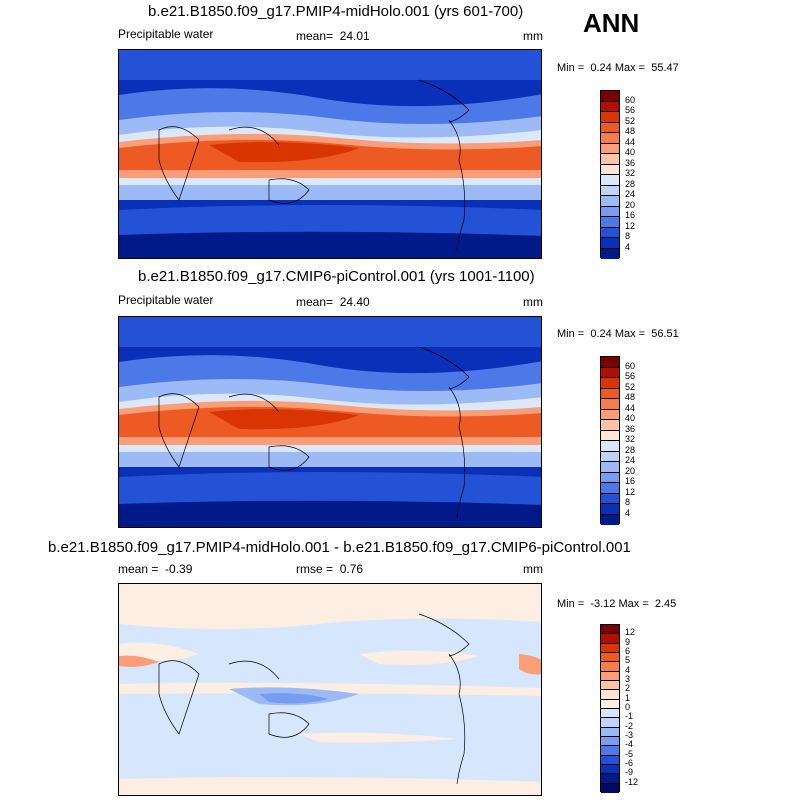  What do you see at coordinates (629, 725) in the screenshot?
I see `colorbar-tick-label: -2` at bounding box center [629, 725].